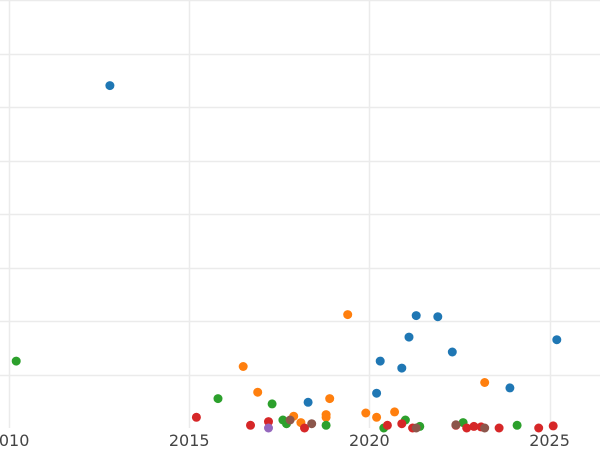  Describe the element at coordinates (369, 440) in the screenshot. I see `x-tick-label: 2020` at that location.